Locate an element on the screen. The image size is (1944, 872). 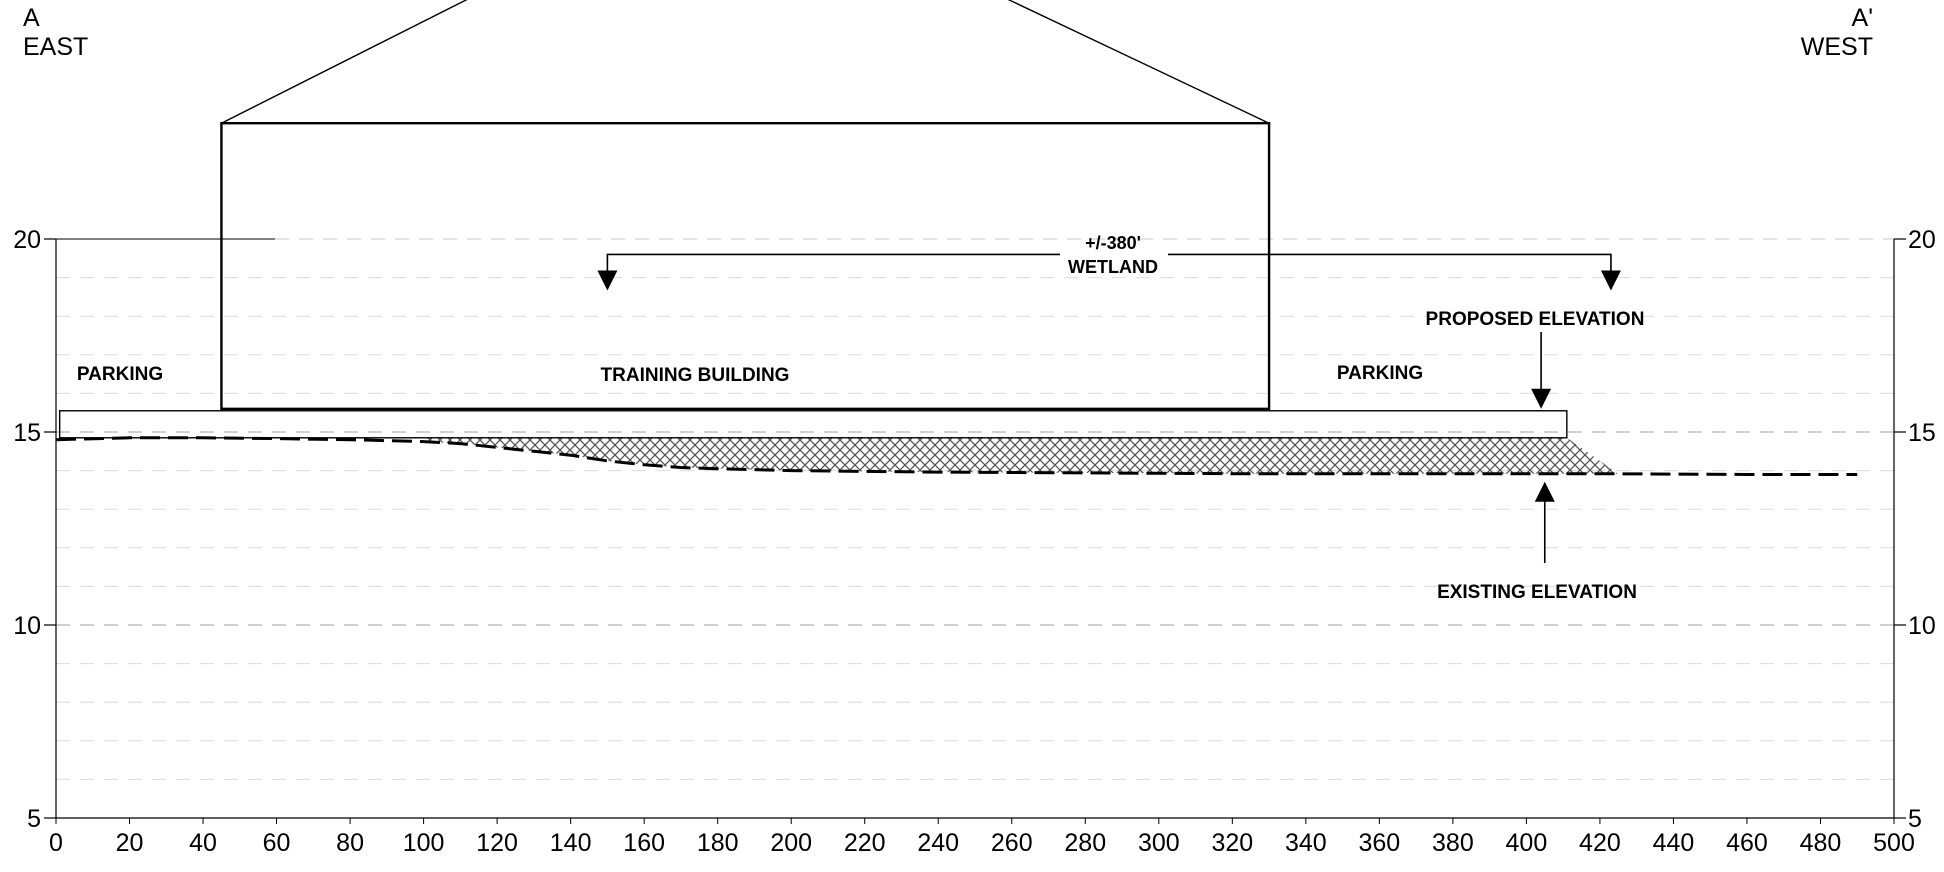
section-start-mark: A is located at coordinates (31, 18).